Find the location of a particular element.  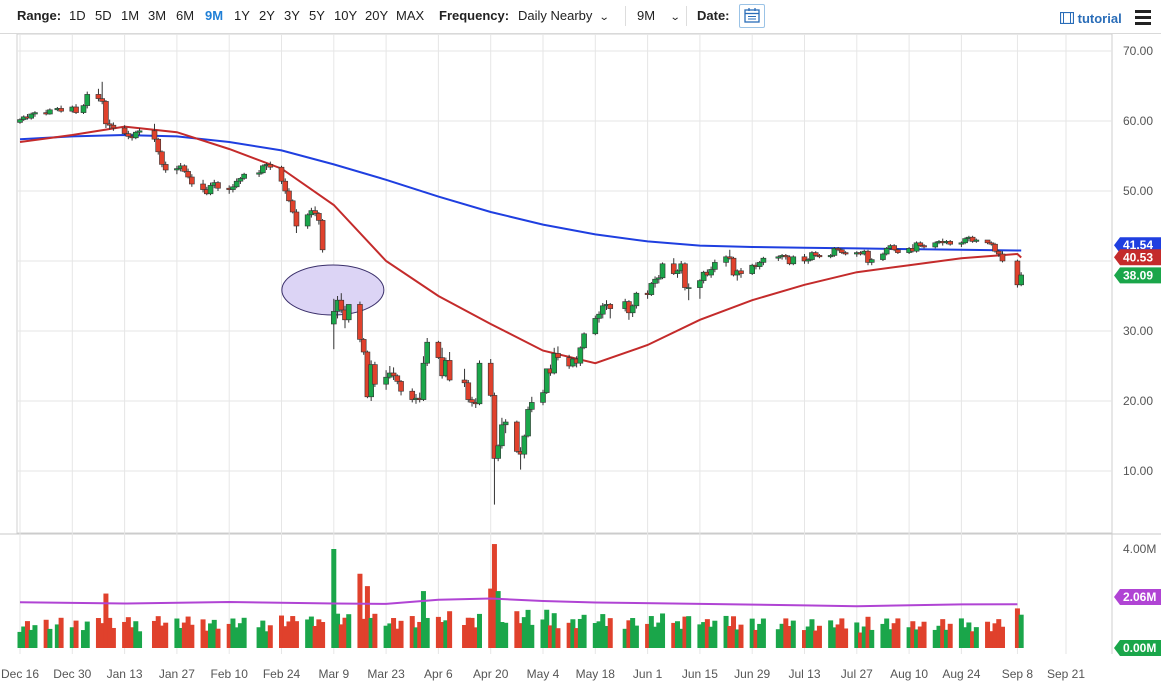

range-6m: 6M is located at coordinates (185, 15).